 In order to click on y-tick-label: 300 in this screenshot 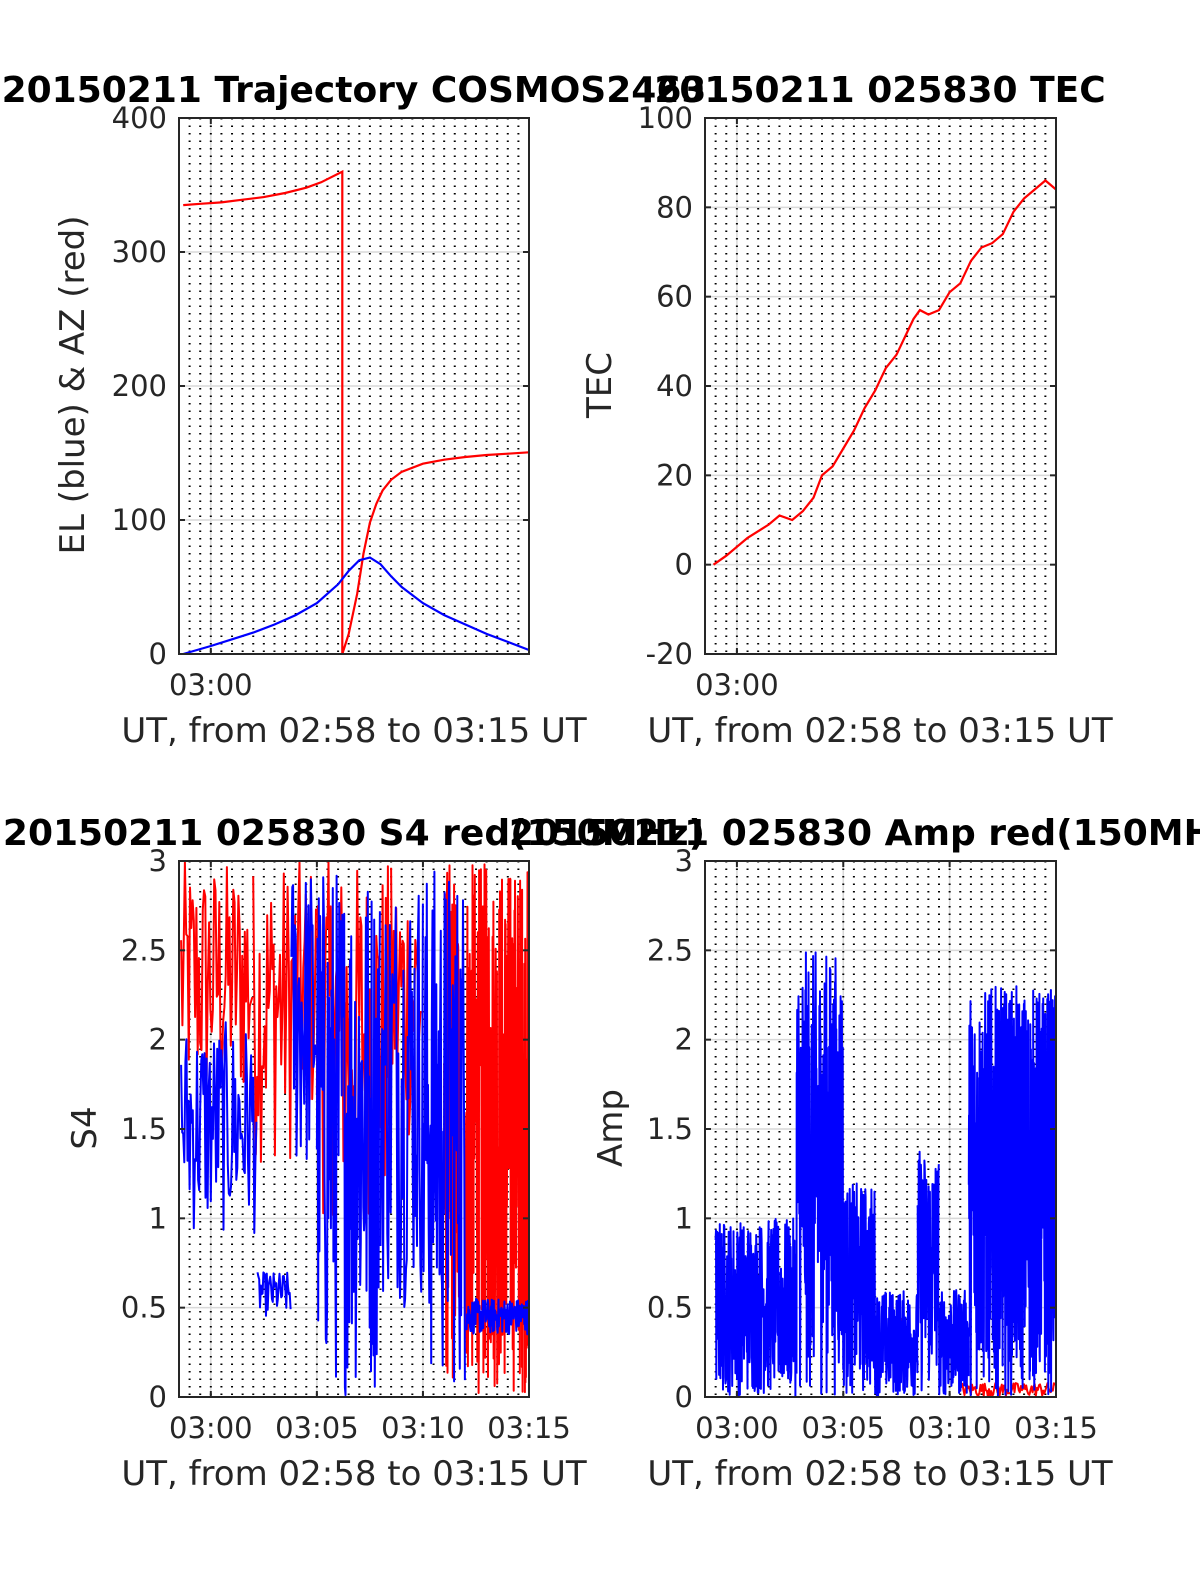, I will do `click(139, 252)`.